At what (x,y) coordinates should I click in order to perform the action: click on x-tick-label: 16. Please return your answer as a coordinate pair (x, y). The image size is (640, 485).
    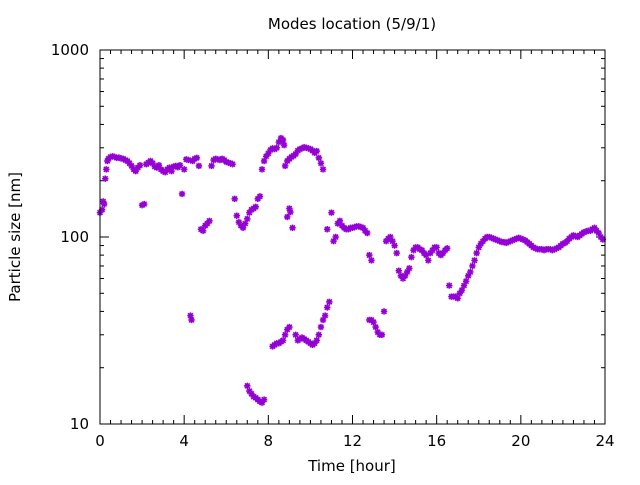
    Looking at the image, I should click on (436, 441).